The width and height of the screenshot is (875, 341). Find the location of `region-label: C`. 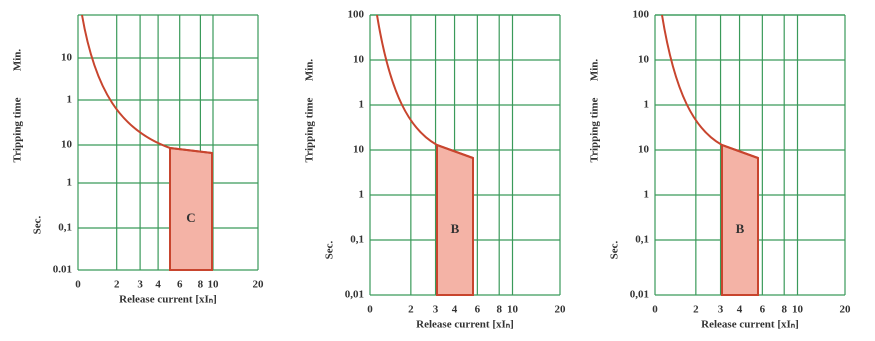

region-label: C is located at coordinates (190, 217).